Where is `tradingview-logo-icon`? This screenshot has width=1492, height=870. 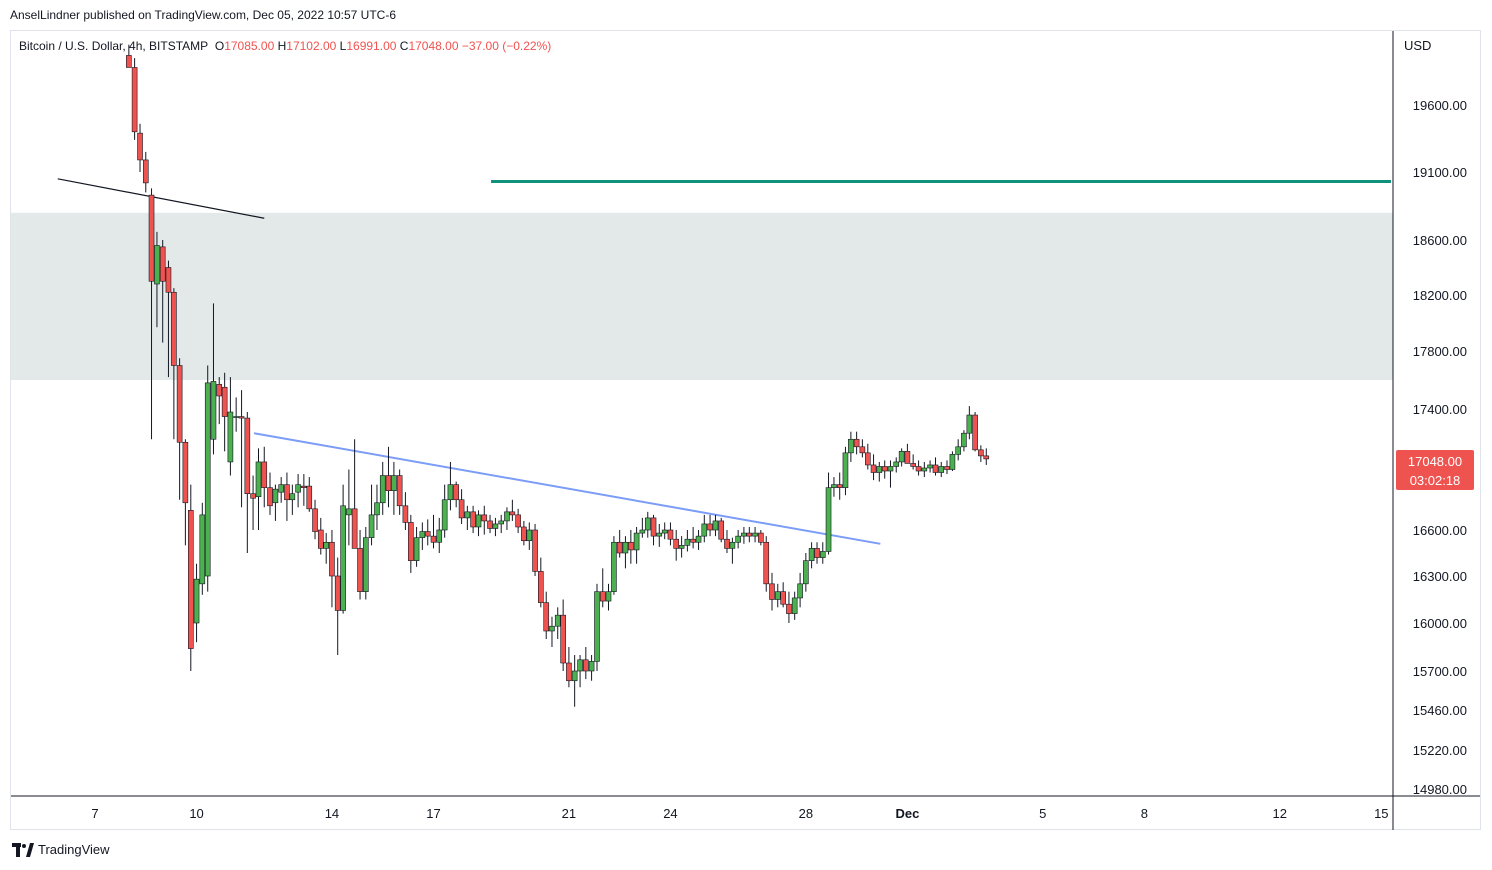
tradingview-logo-icon is located at coordinates (23, 849).